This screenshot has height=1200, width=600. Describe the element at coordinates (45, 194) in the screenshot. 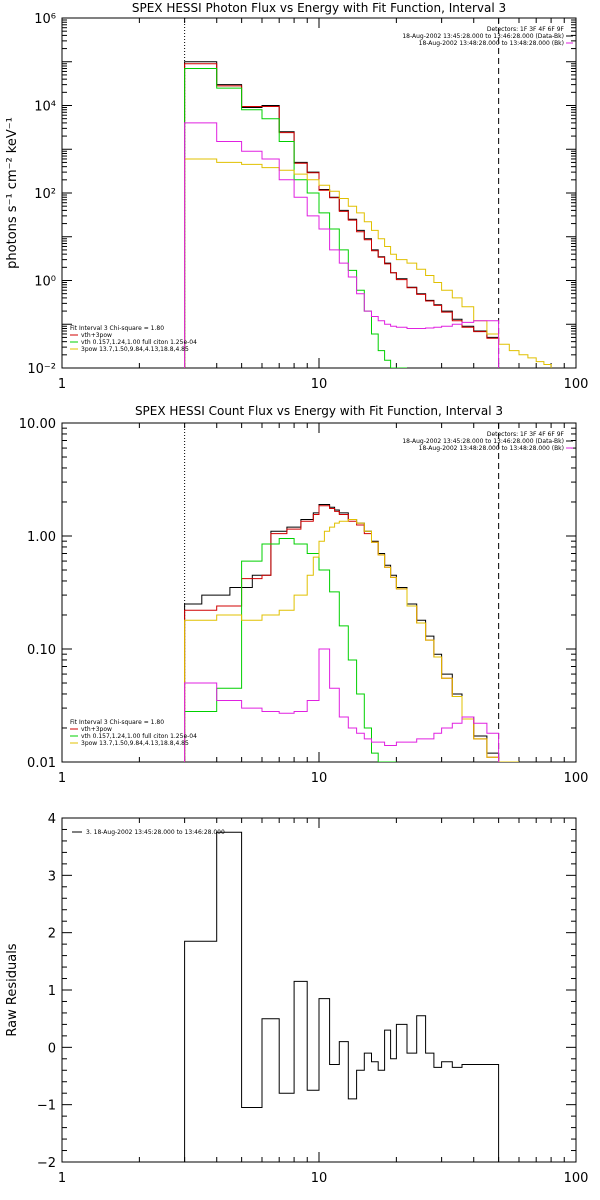

I see `y-tick-label: 10²` at that location.